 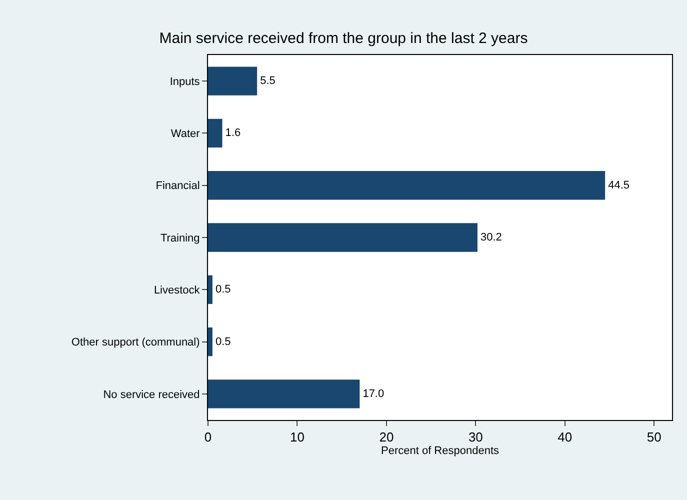 I want to click on y-tick-label: Water, so click(x=185, y=134).